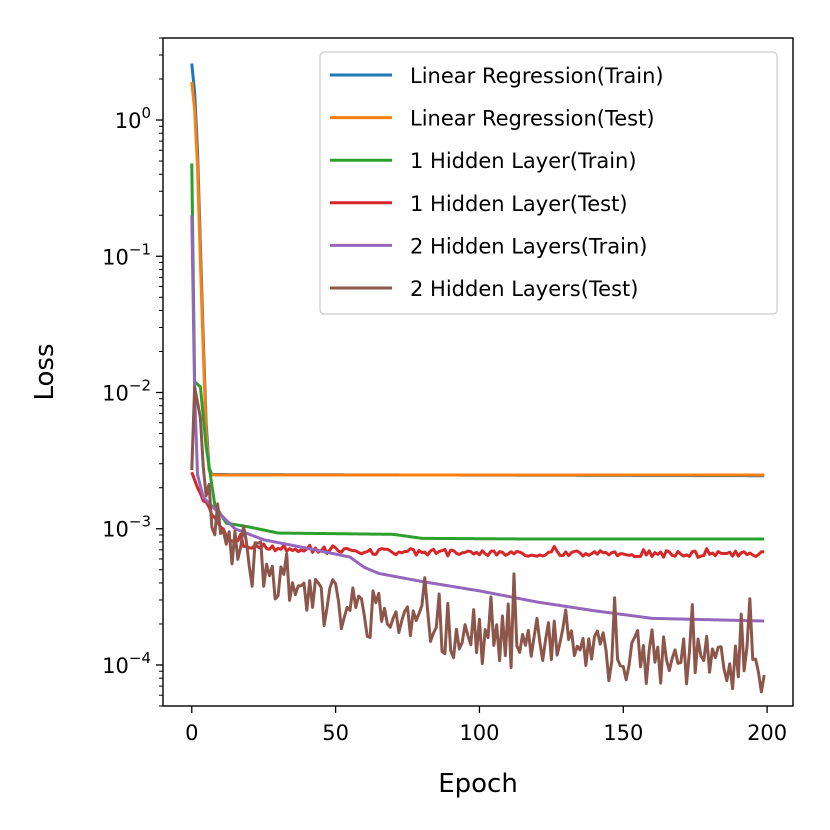 The height and width of the screenshot is (830, 830). What do you see at coordinates (767, 733) in the screenshot?
I see `x-tick-label: 200` at bounding box center [767, 733].